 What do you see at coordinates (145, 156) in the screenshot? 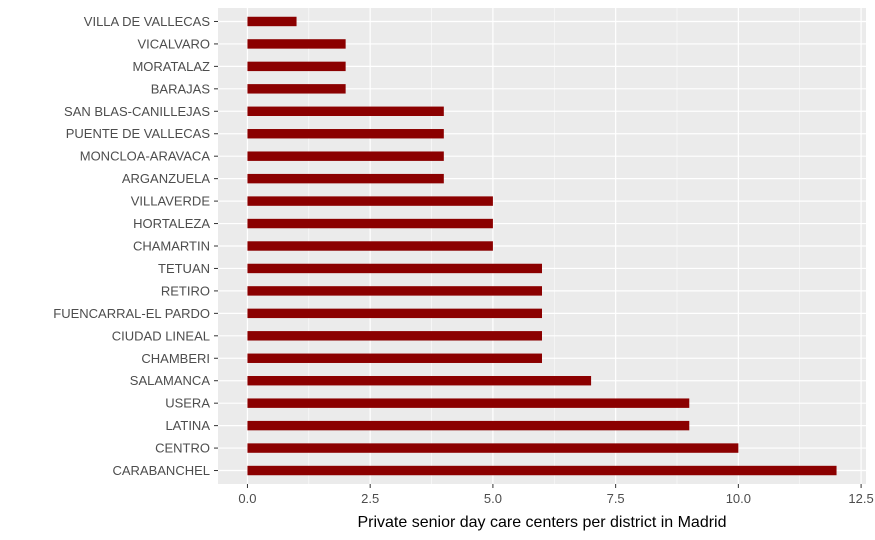
I see `y-tick-label: MONCLOA-ARAVACA` at bounding box center [145, 156].